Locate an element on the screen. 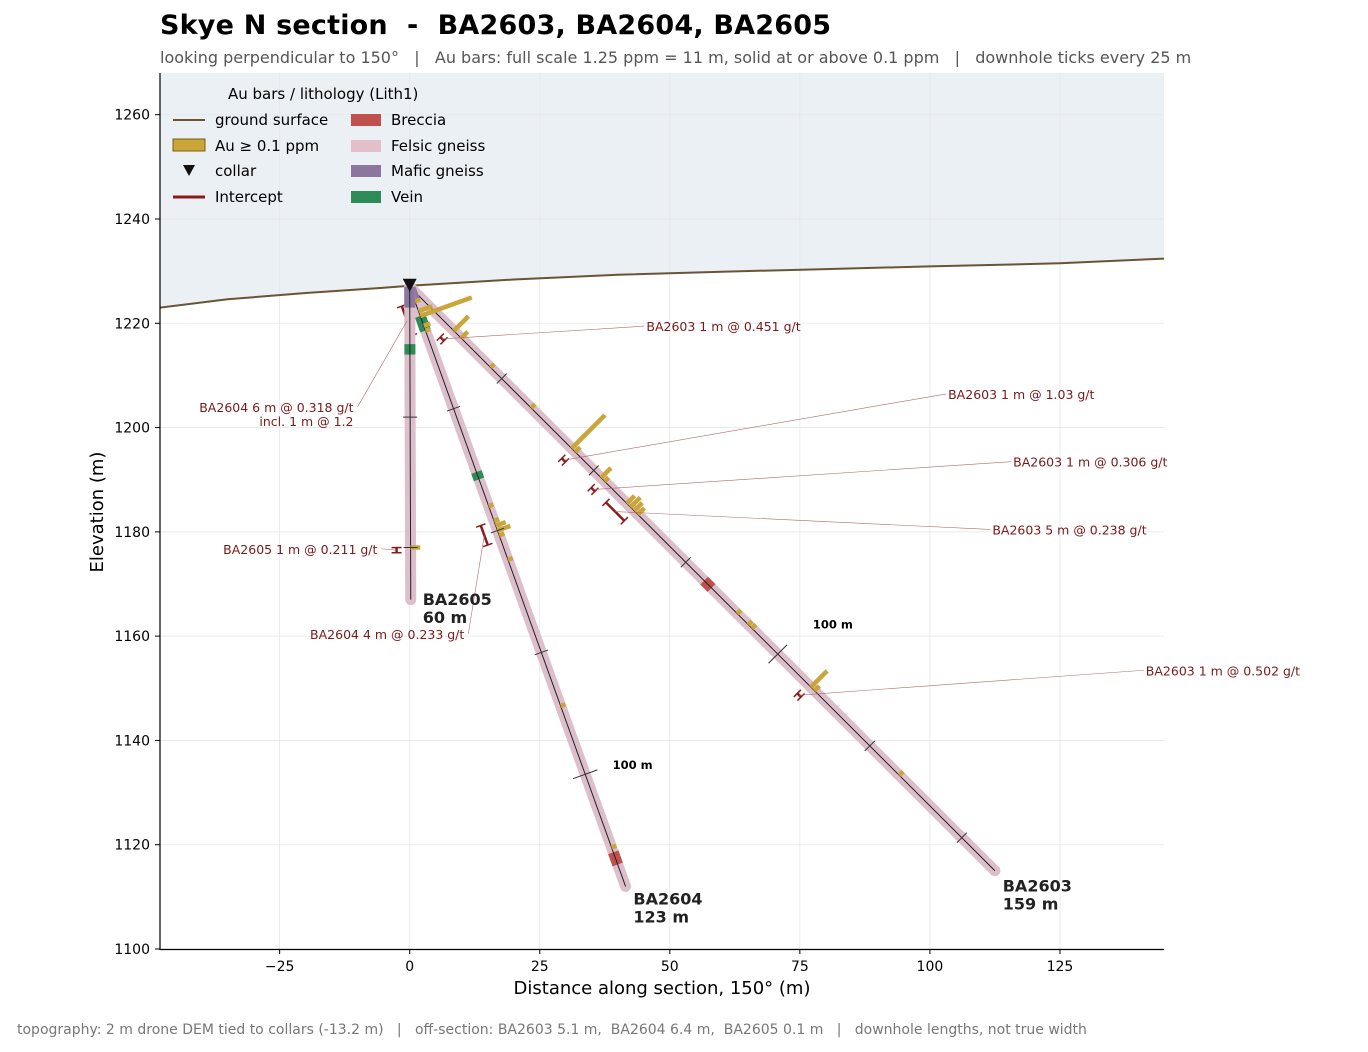  ba2605-intercept-leader is located at coordinates (389, 549).